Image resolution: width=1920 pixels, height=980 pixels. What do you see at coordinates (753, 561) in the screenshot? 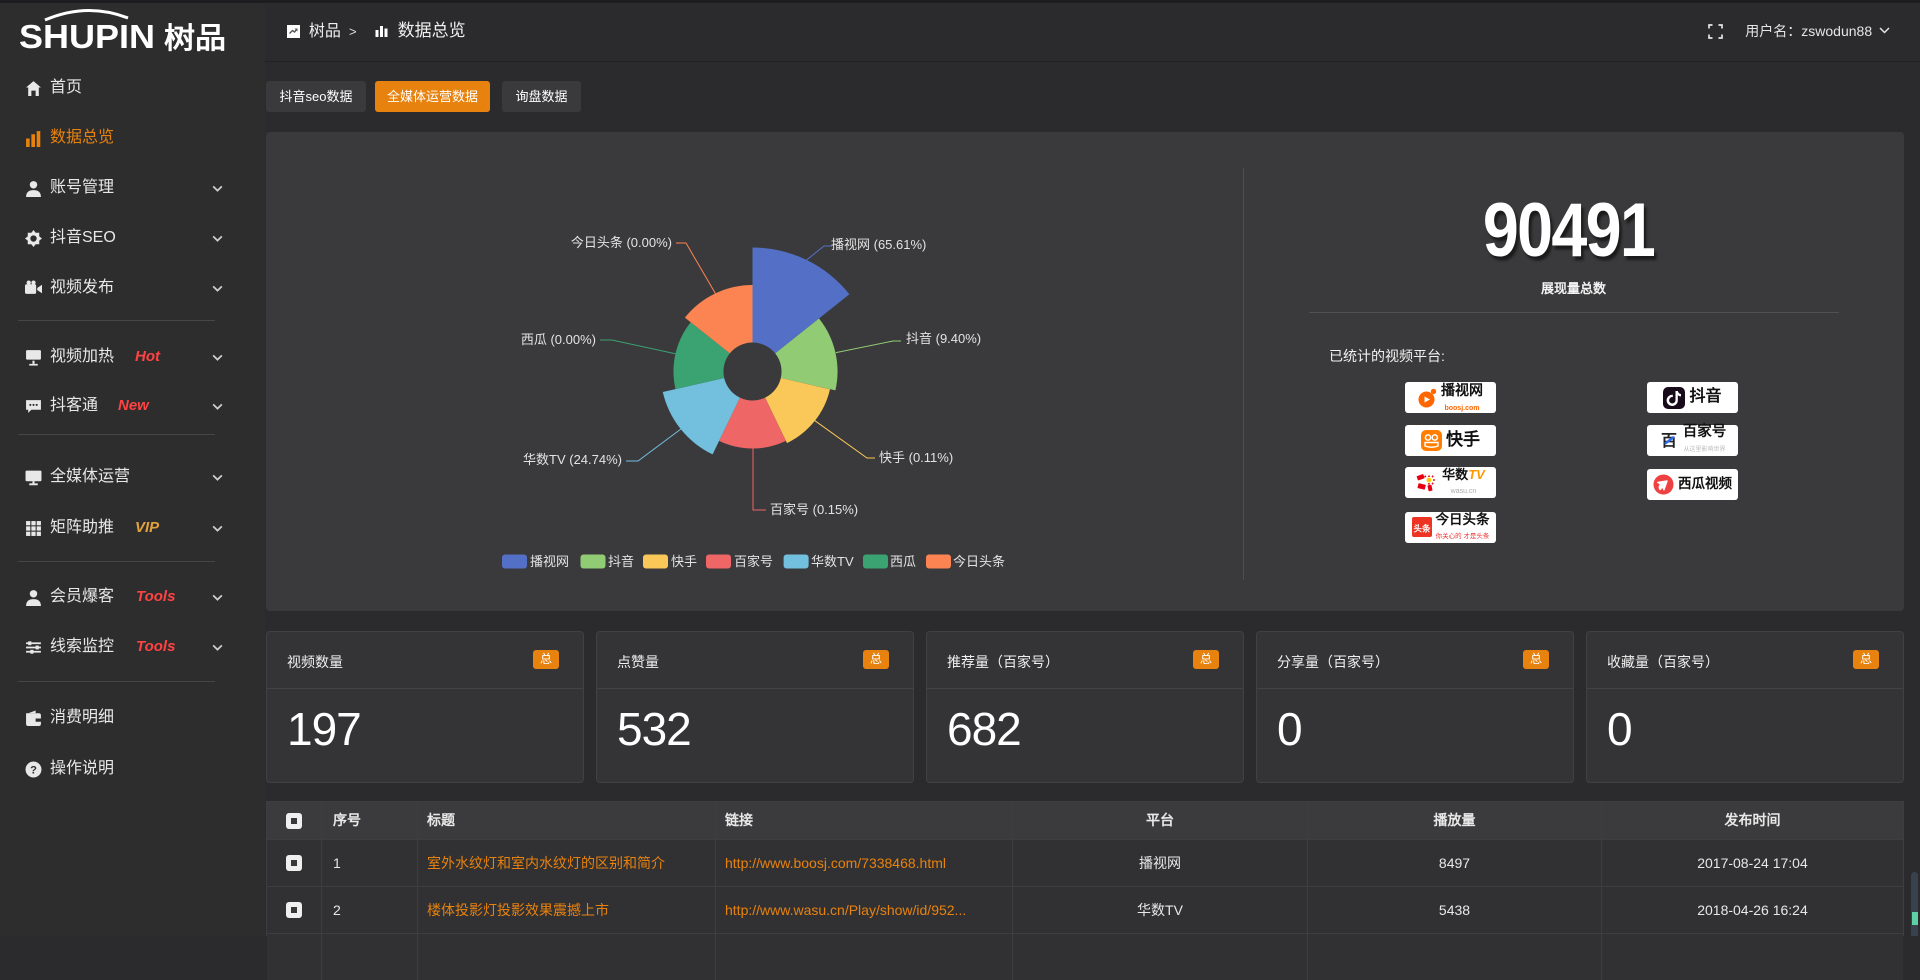
I see `svg-text: 百家号` at bounding box center [753, 561].